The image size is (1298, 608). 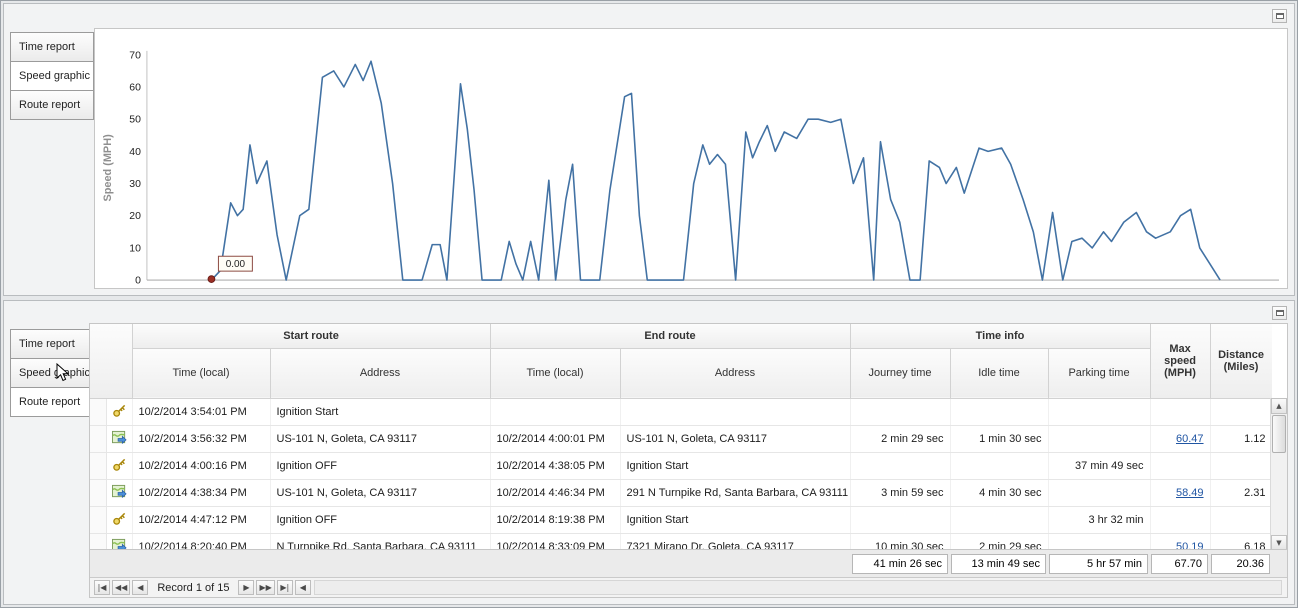 I want to click on idle-time-cell: 1 min 30 sec, so click(x=999, y=439).